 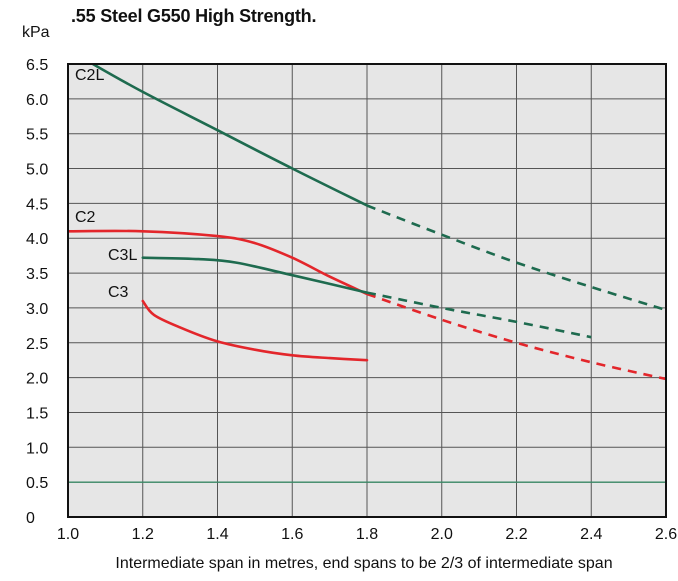 I want to click on y-tick-label: 2.0, so click(x=37, y=379).